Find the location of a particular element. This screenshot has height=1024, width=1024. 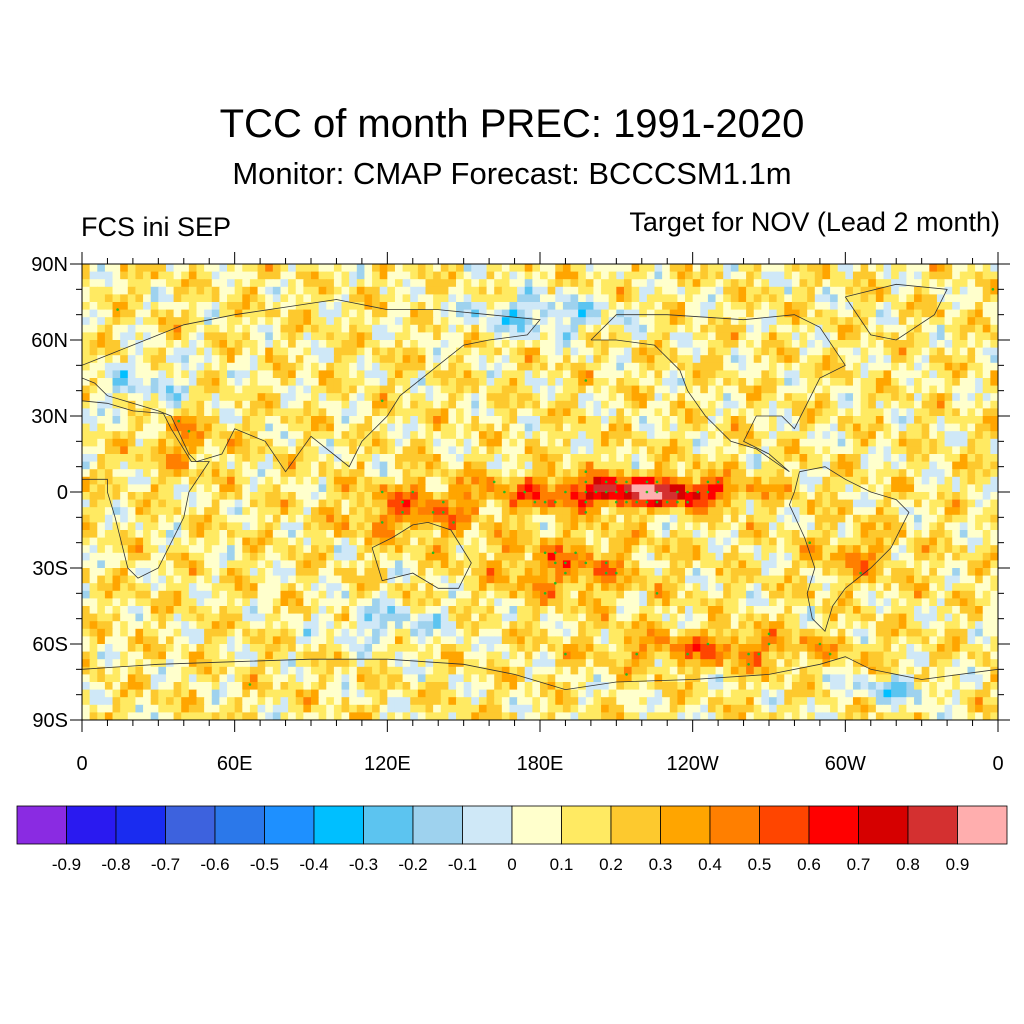

lat-tick-label: 30N is located at coordinates (49, 417).